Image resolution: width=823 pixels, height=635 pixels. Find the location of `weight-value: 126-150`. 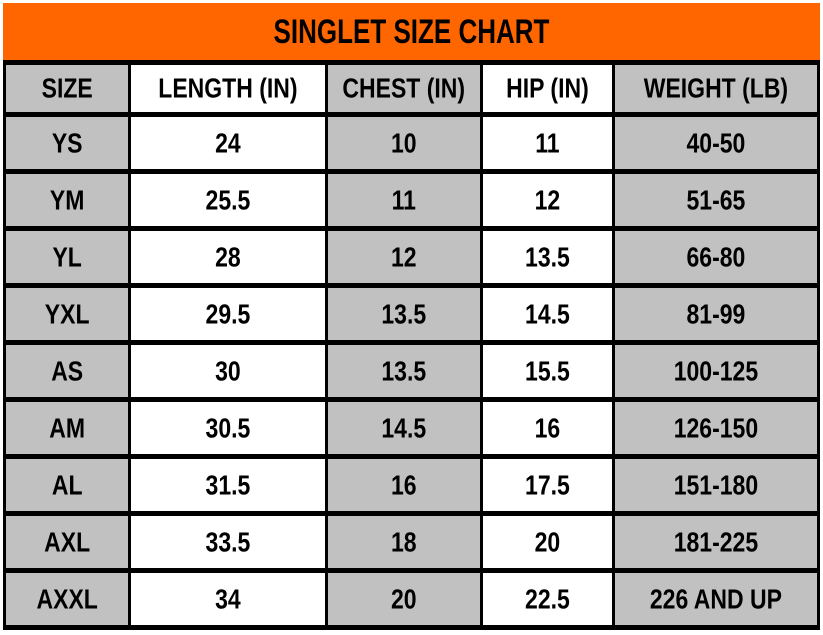

weight-value: 126-150 is located at coordinates (716, 427).